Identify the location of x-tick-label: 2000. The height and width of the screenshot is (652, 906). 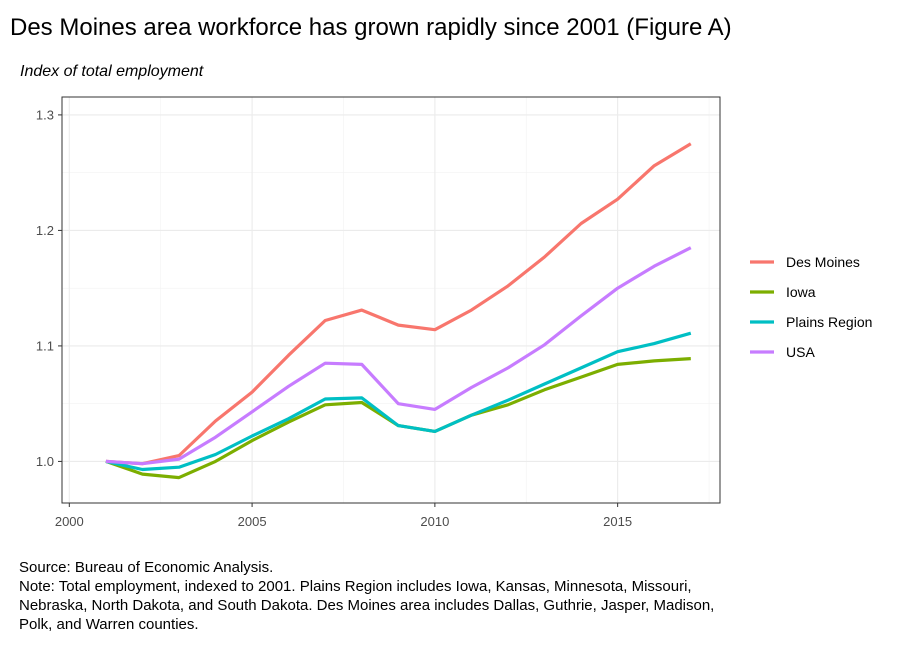
(69, 521).